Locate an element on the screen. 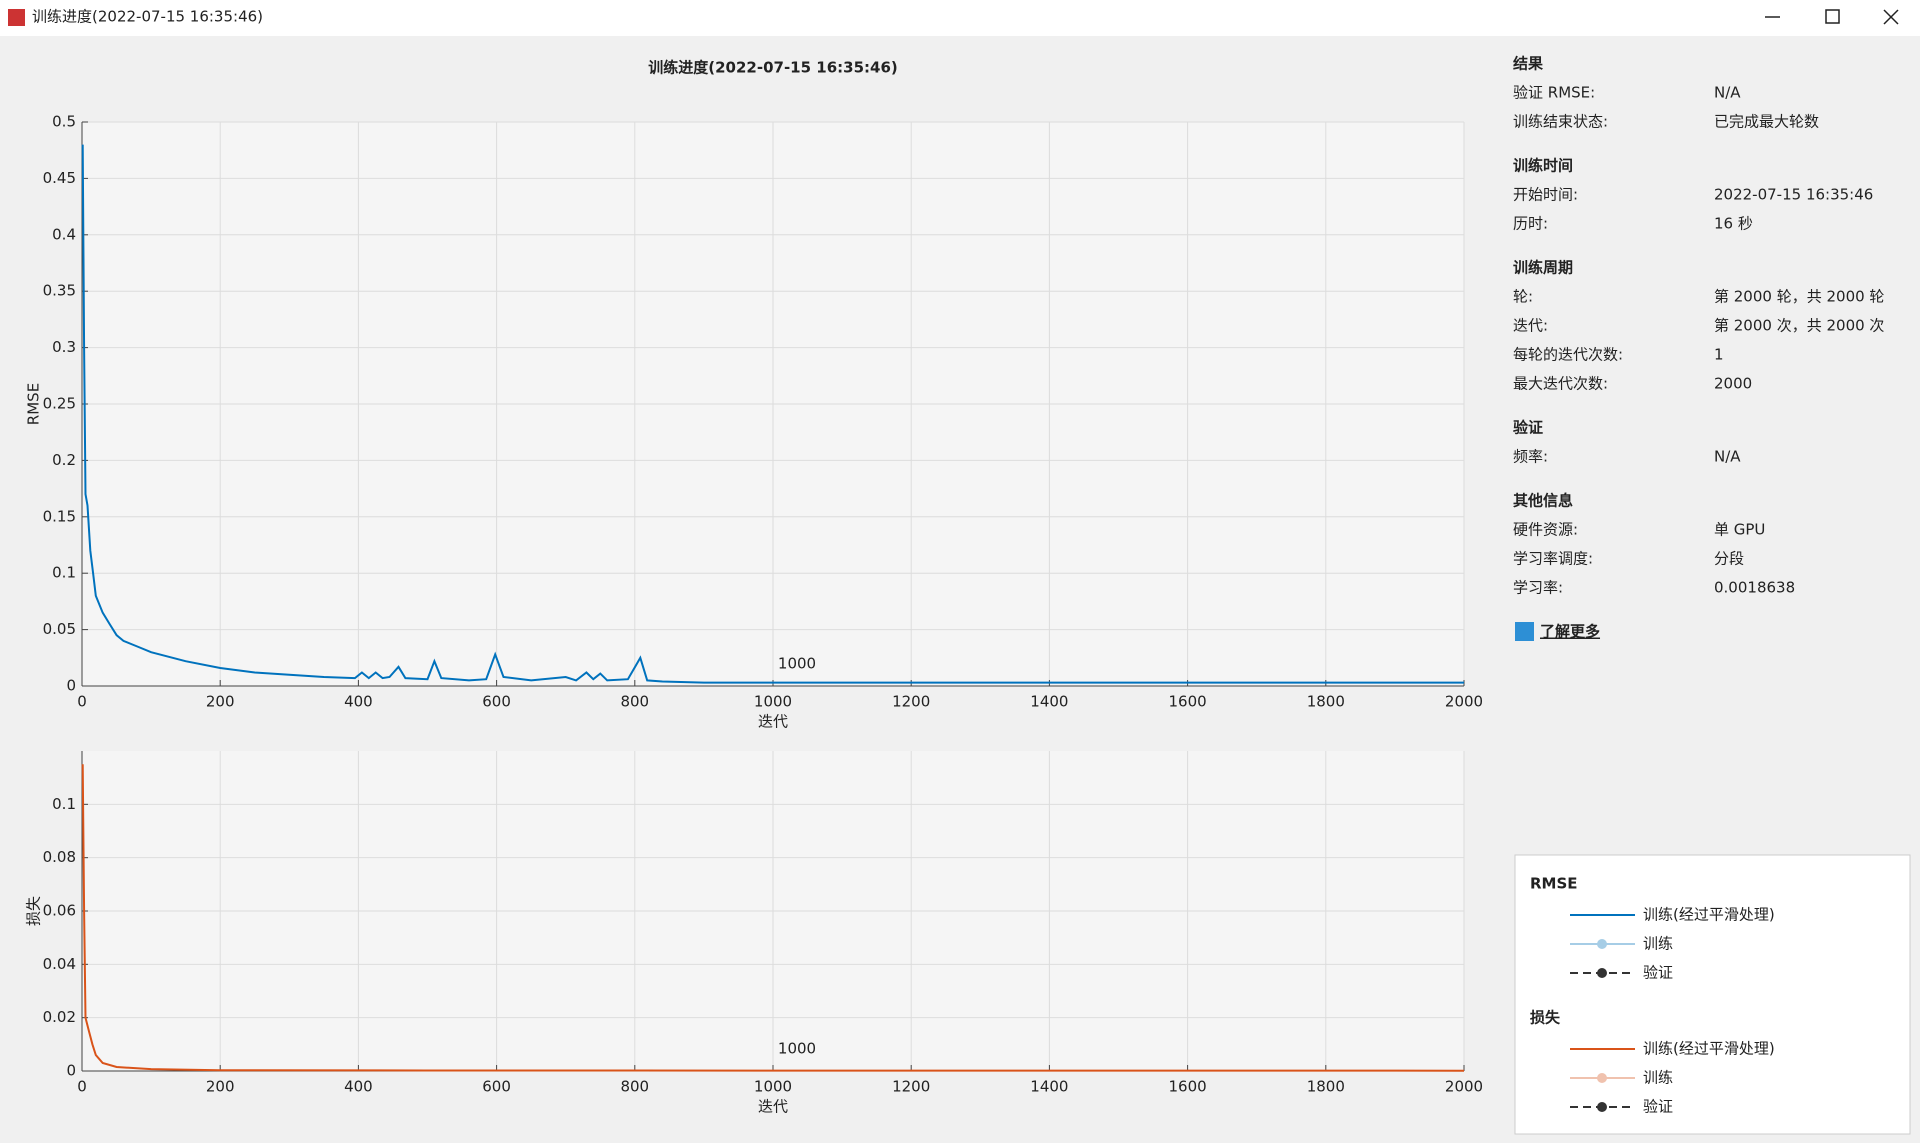  y-tick-label: 0.25 is located at coordinates (59, 404).